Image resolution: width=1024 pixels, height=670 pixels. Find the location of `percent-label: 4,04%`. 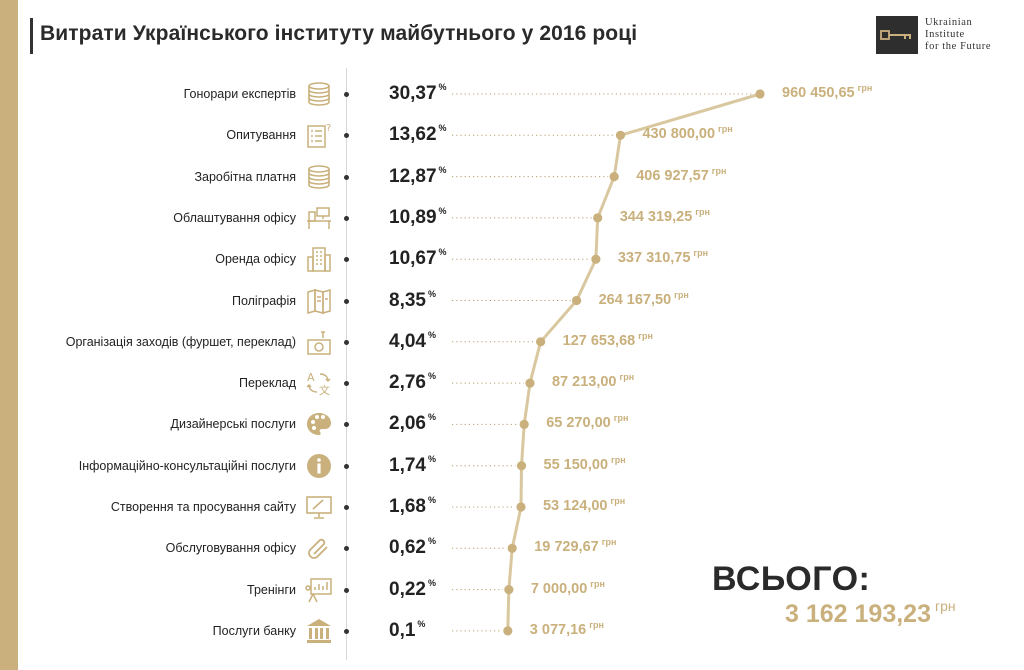

percent-label: 4,04% is located at coordinates (412, 341).